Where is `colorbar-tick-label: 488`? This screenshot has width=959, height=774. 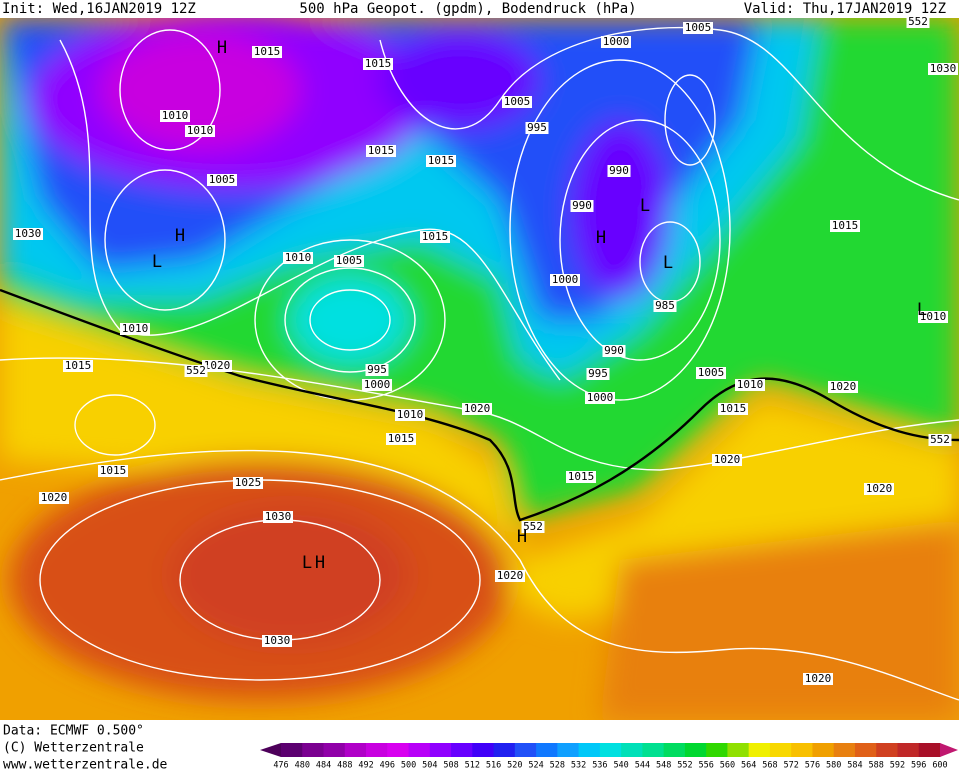
colorbar-tick-label: 488 is located at coordinates (344, 766).